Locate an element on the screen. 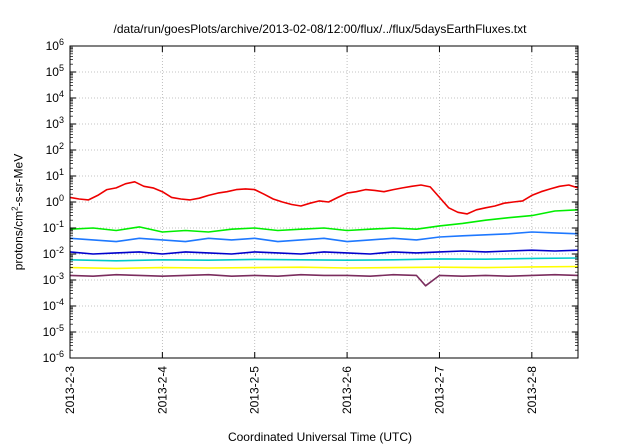  y-axis-label-rest: -s-sr-MeV is located at coordinates (18, 180).